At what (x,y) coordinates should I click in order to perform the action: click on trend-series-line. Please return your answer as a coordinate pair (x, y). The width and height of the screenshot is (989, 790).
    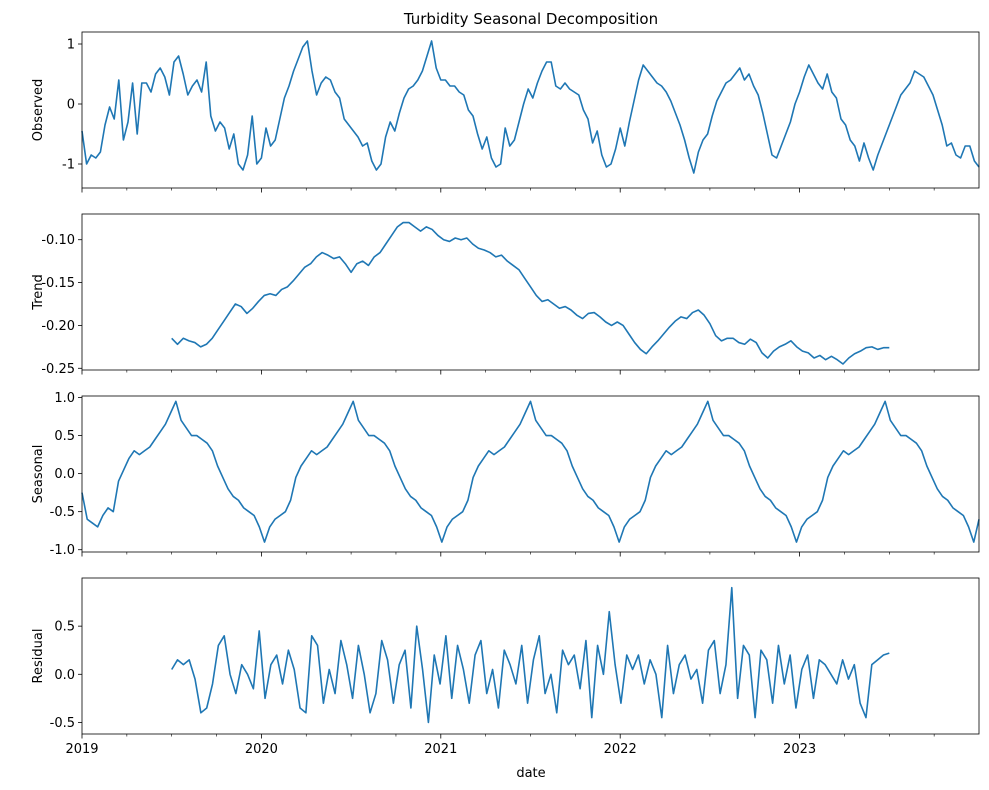
    Looking at the image, I should click on (530, 293).